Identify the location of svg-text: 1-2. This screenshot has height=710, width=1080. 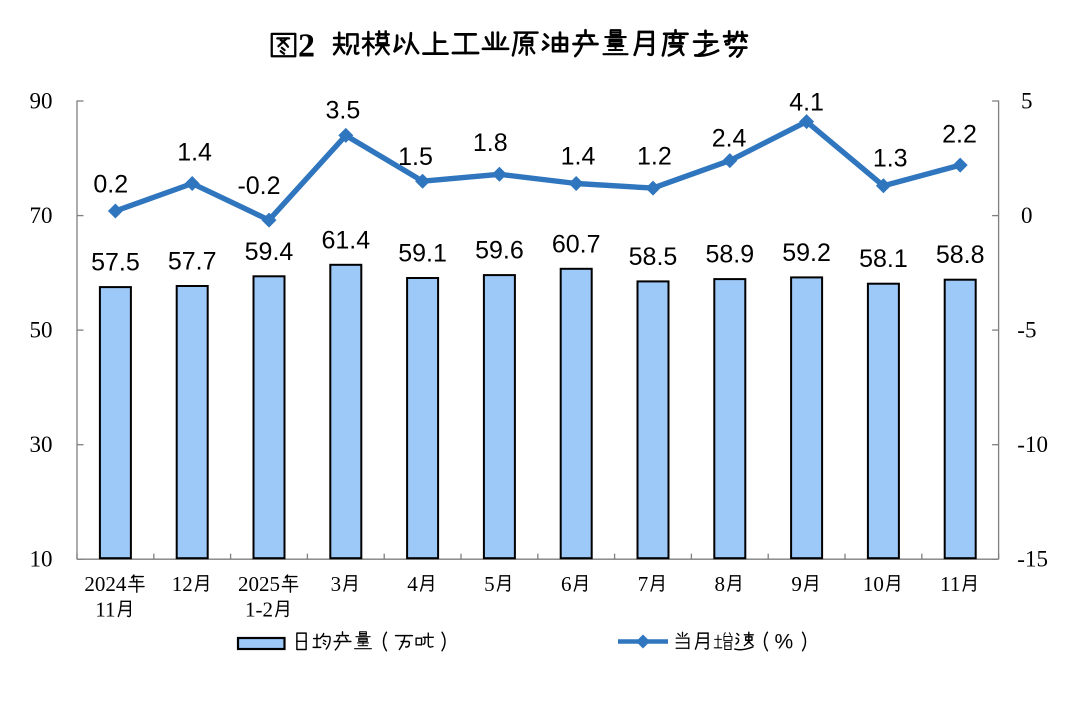
(259, 610).